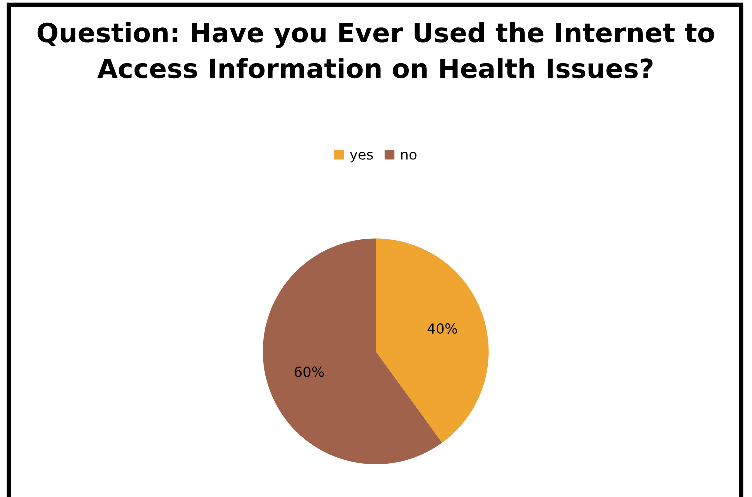  What do you see at coordinates (362, 157) in the screenshot?
I see `legend-label: yes` at bounding box center [362, 157].